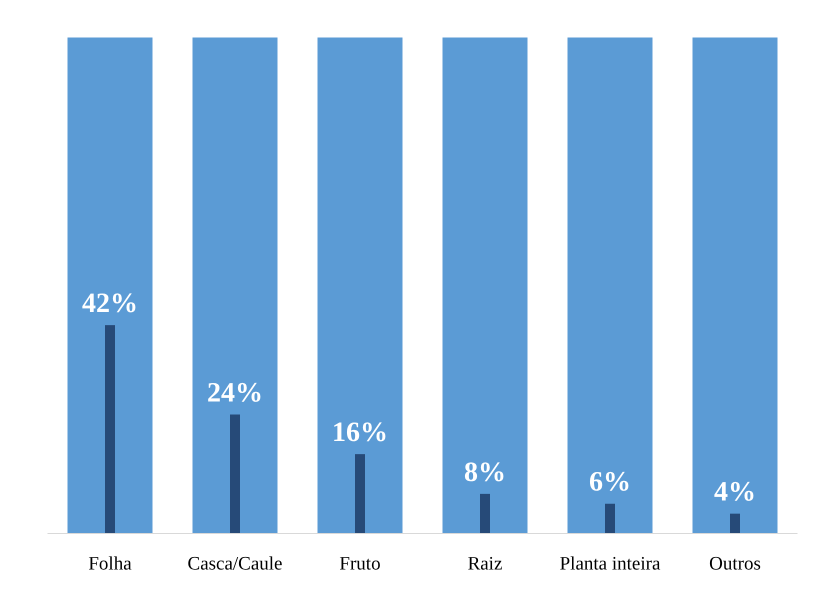 This screenshot has width=829, height=591. I want to click on x-tick-label: Fruto, so click(360, 564).